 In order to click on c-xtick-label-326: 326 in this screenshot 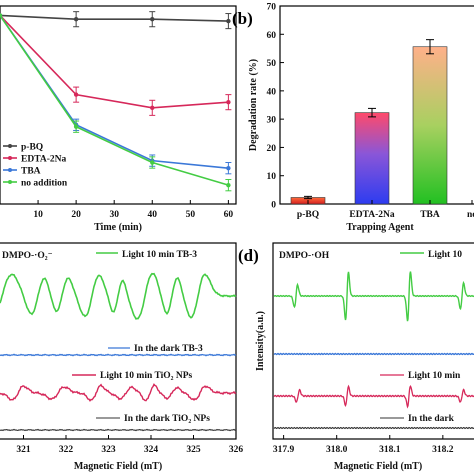, I will do `click(236, 450)`.